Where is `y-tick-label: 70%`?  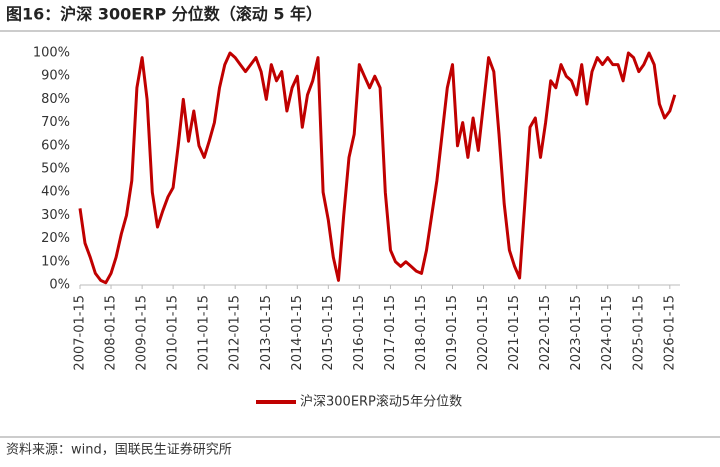 y-tick-label: 70% is located at coordinates (55, 122).